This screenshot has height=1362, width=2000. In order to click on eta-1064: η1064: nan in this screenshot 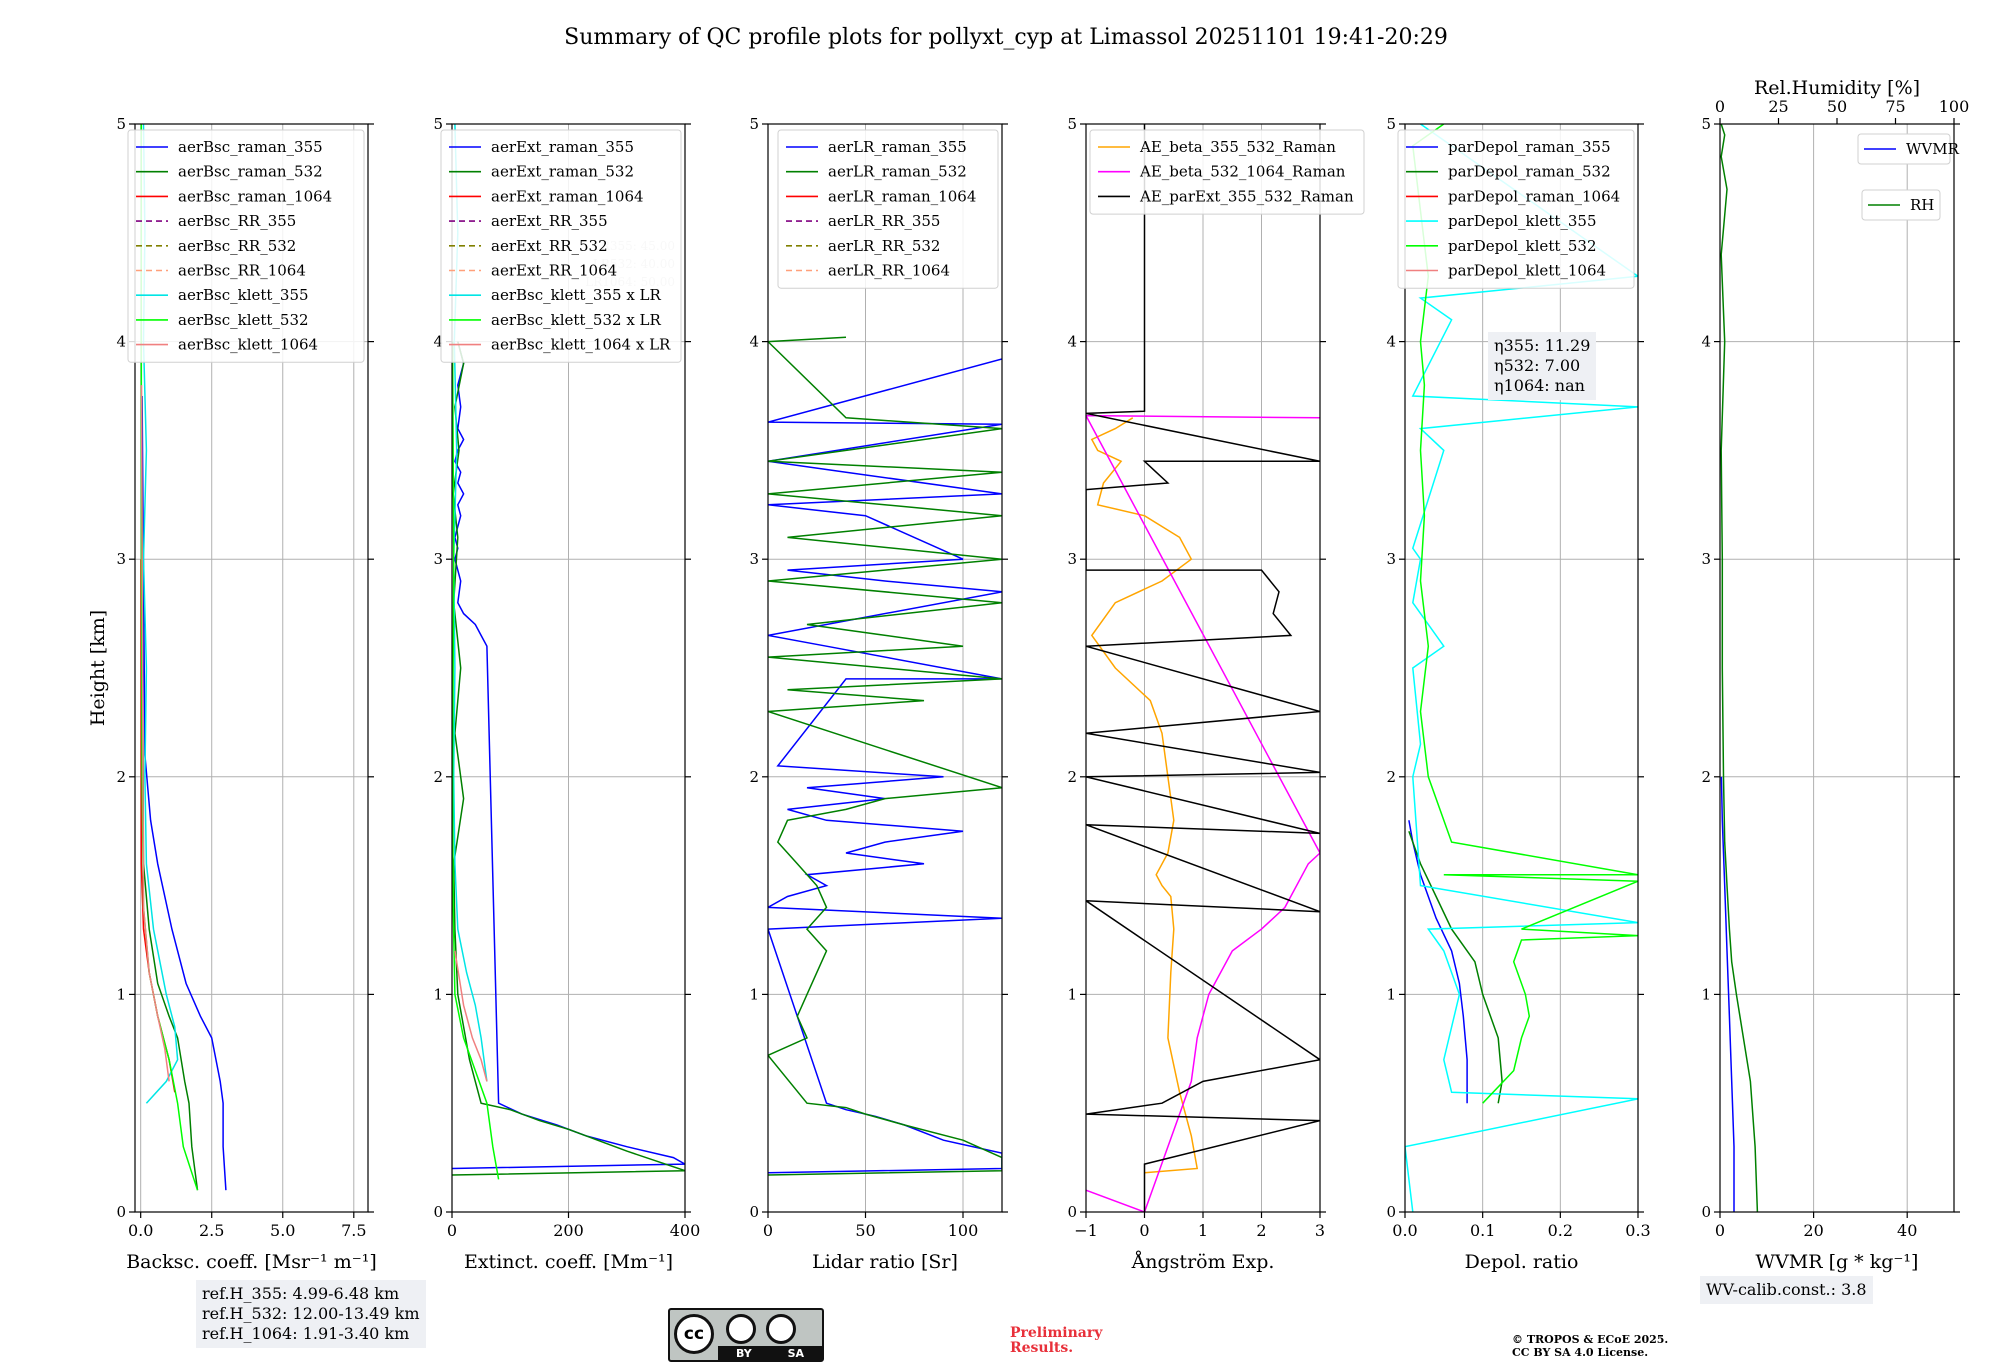, I will do `click(1539, 385)`.